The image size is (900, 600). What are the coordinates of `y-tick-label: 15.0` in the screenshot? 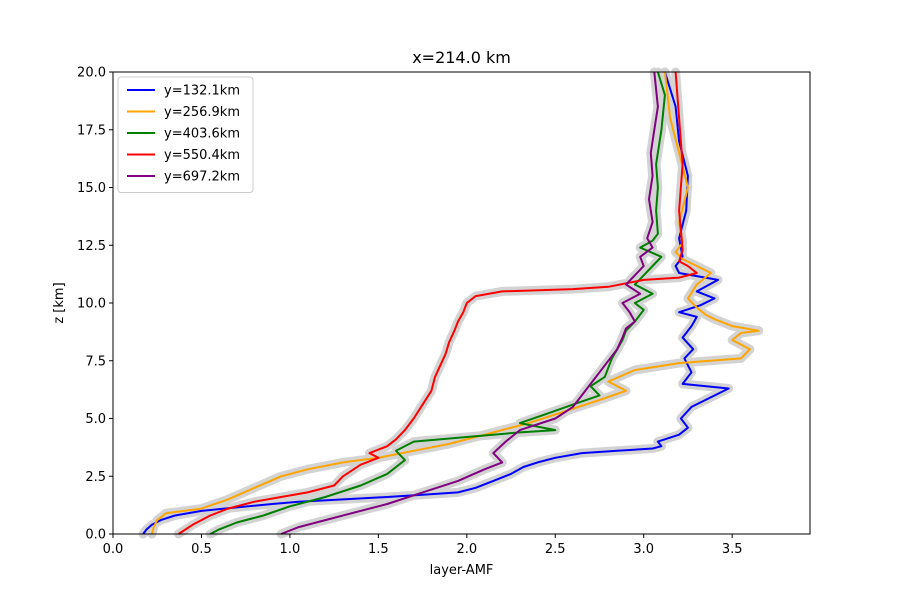 It's located at (91, 188).